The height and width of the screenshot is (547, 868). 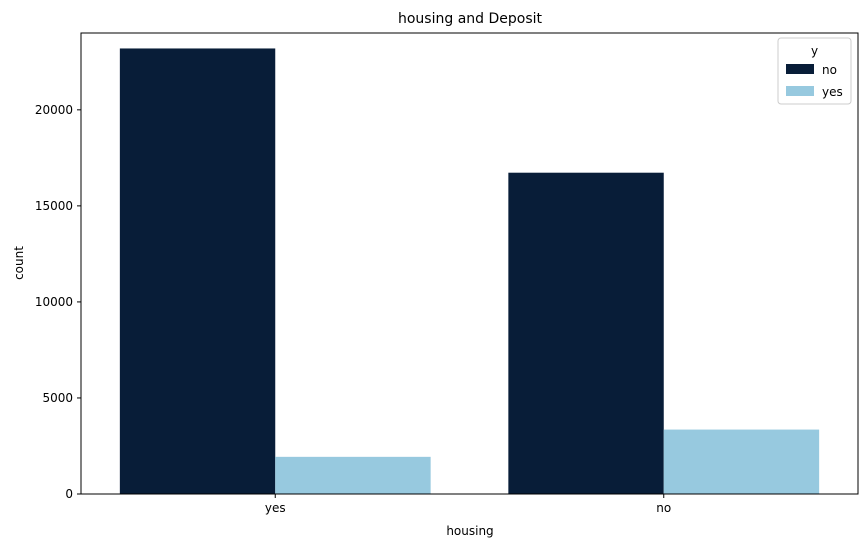 I want to click on bar-yes-no, so click(x=197, y=271).